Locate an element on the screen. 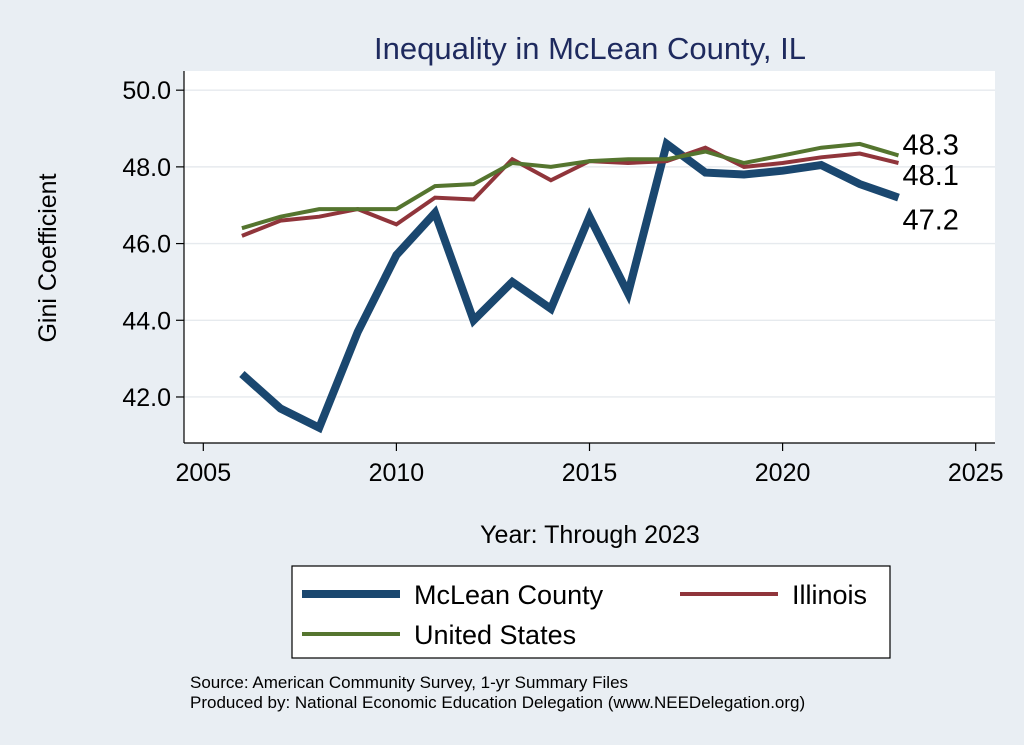 The image size is (1024, 745). legend-label-mclean-county: McLean County is located at coordinates (509, 595).